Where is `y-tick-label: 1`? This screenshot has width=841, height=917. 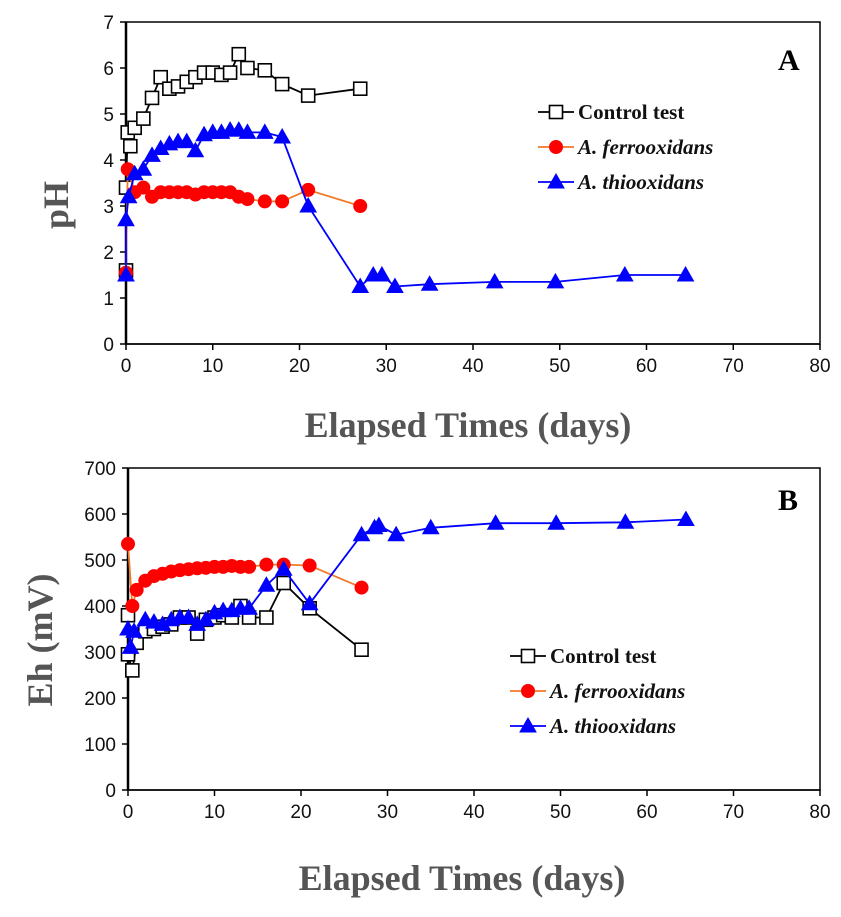 y-tick-label: 1 is located at coordinates (108, 299).